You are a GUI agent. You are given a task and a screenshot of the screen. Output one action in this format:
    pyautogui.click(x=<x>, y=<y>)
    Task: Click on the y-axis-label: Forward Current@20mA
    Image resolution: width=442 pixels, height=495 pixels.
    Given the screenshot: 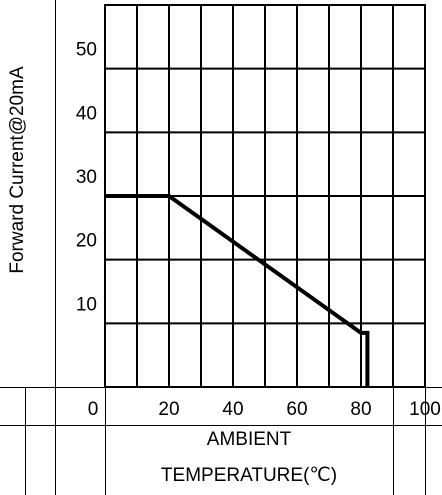 What is the action you would take?
    pyautogui.click(x=17, y=170)
    